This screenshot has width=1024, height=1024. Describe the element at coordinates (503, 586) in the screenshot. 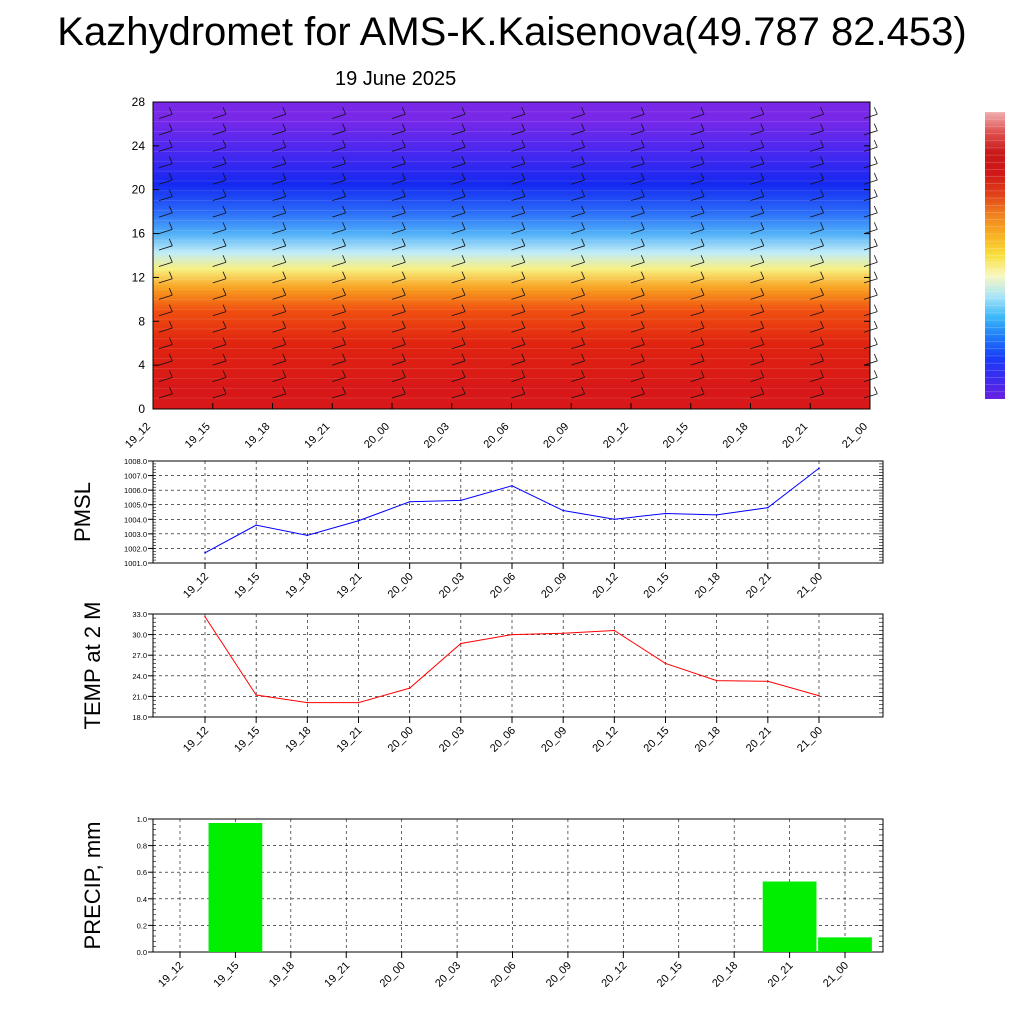

I see `x-tick-label: 20_06` at that location.